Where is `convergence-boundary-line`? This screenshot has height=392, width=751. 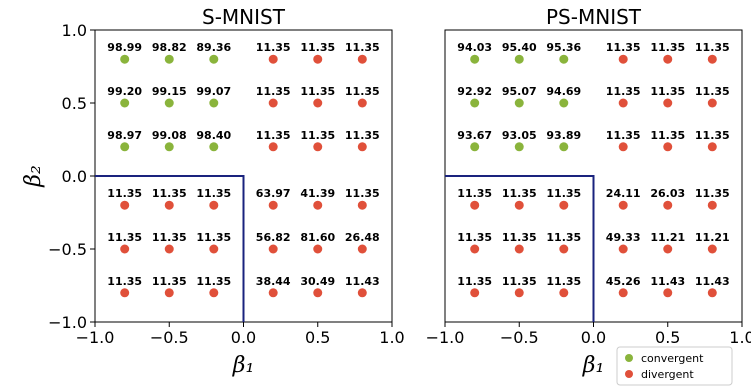
convergence-boundary-line is located at coordinates (520, 248).